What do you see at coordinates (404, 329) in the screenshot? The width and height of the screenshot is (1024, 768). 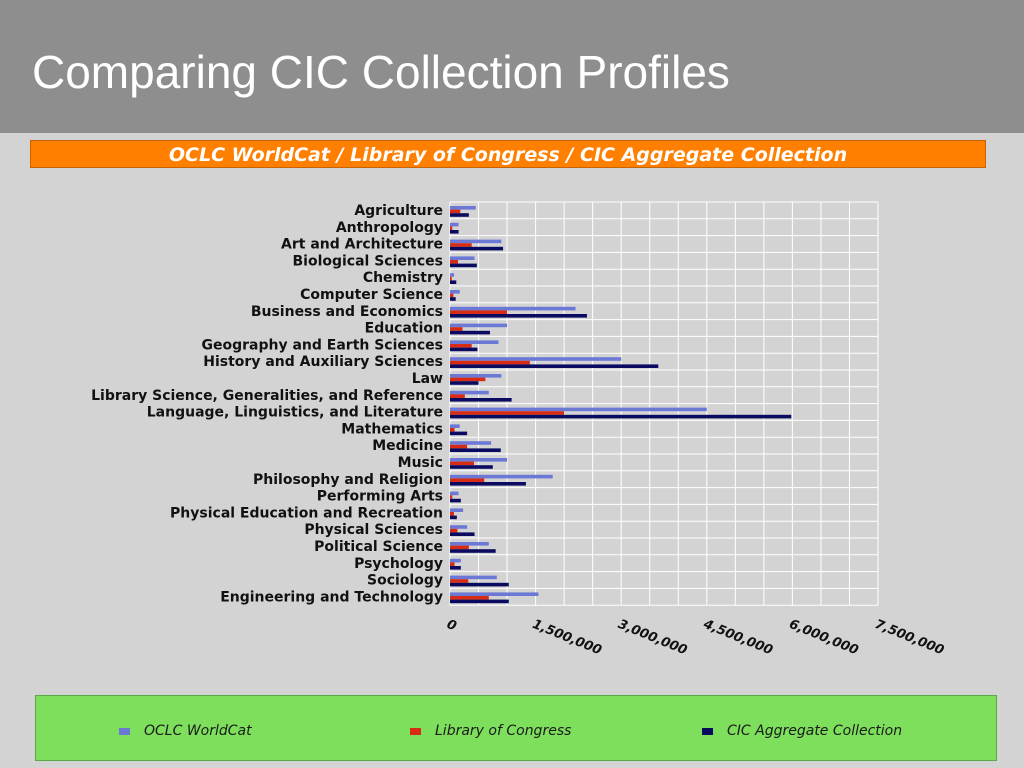 I see `category-label: Education` at bounding box center [404, 329].